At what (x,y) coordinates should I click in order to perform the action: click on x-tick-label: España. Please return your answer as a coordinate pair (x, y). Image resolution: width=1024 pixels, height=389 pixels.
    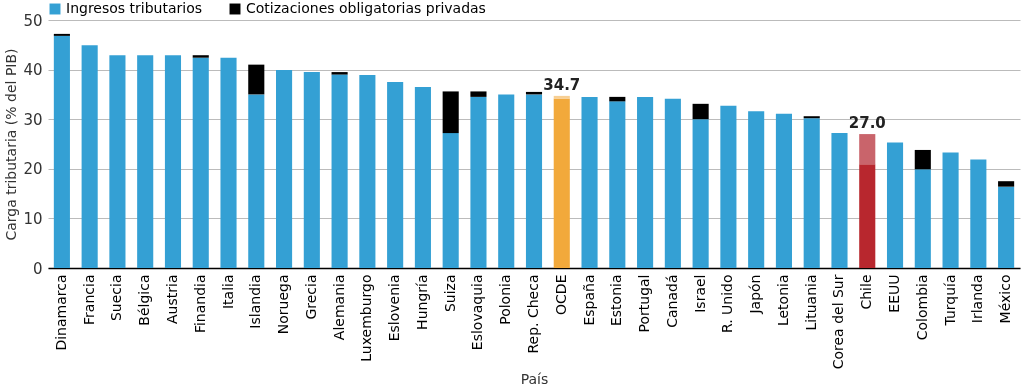
    Looking at the image, I should click on (588, 300).